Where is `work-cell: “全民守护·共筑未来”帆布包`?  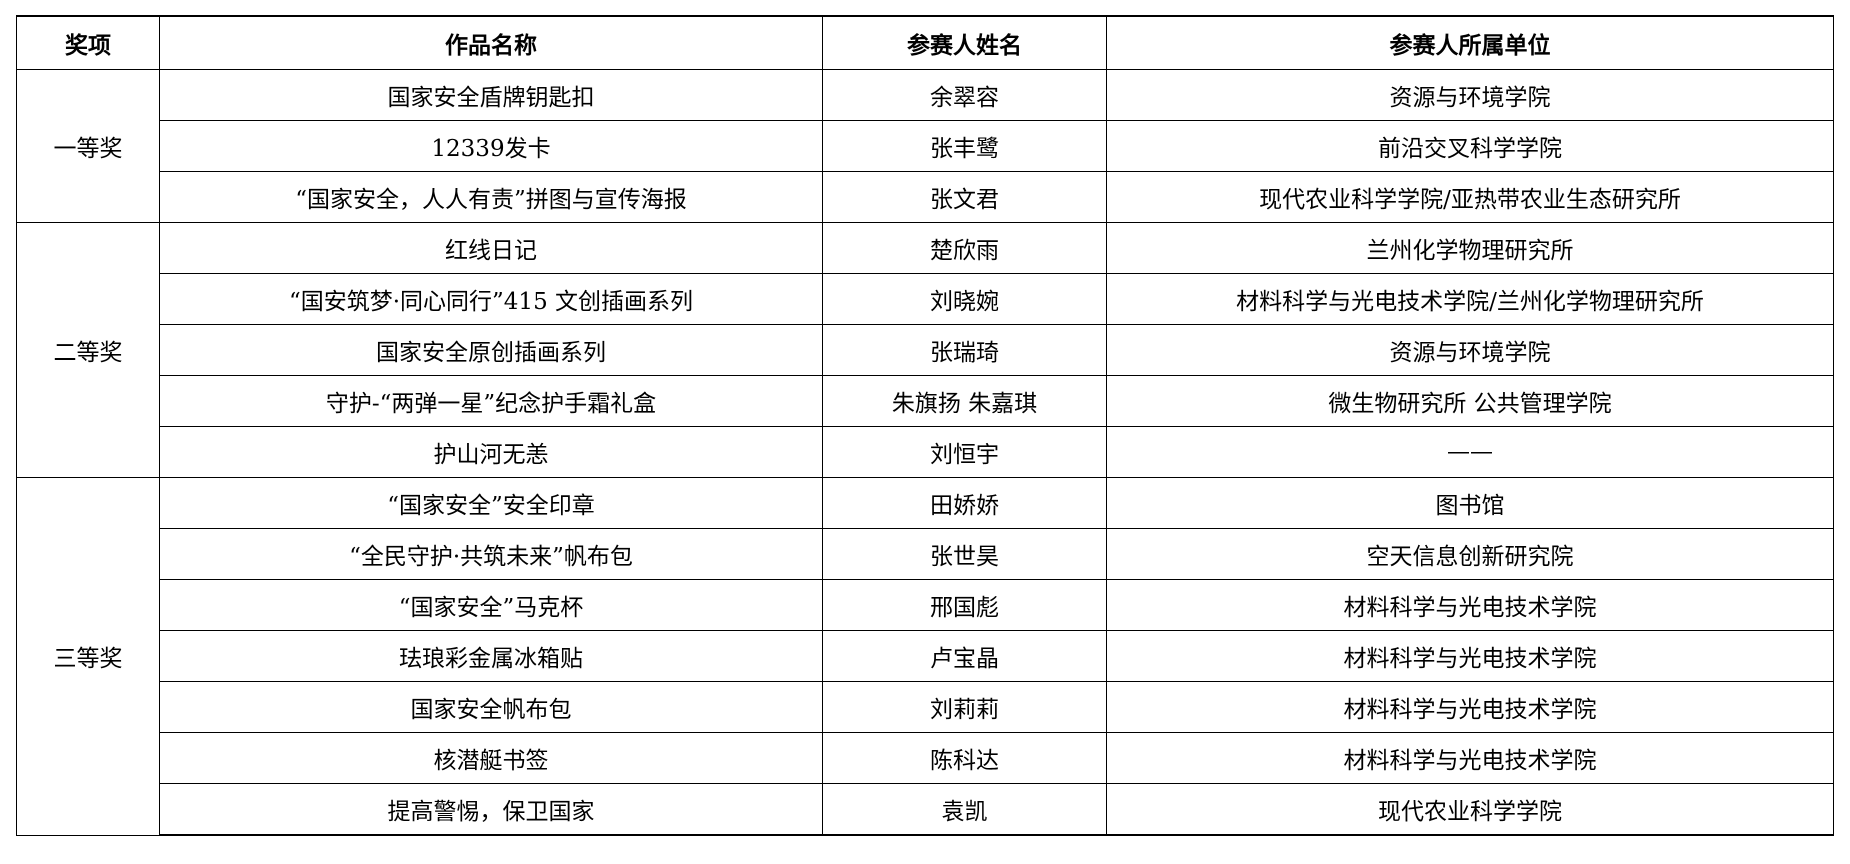 work-cell: “全民守护·共筑未来”帆布包 is located at coordinates (491, 554).